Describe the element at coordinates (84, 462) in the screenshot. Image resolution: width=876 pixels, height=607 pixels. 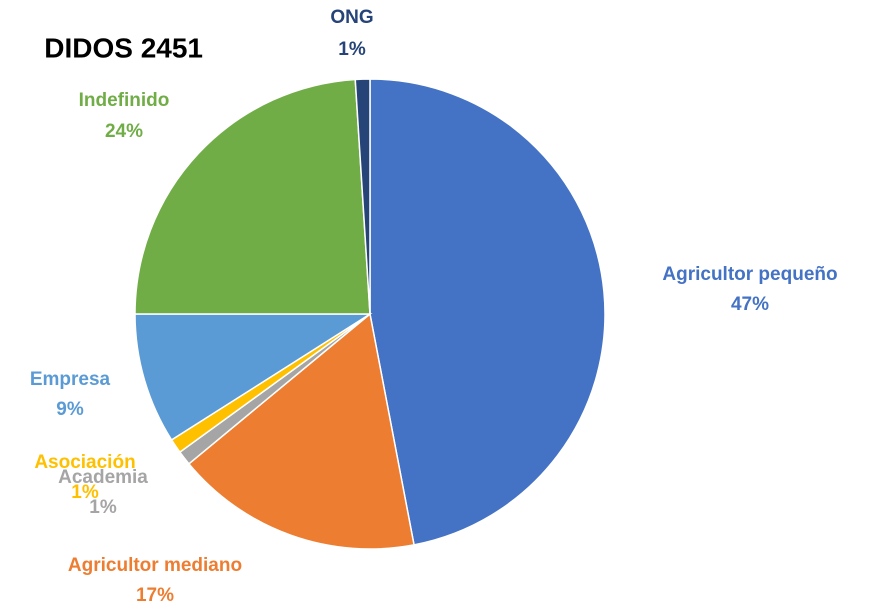
I see `slice-label-name: Asociación` at that location.